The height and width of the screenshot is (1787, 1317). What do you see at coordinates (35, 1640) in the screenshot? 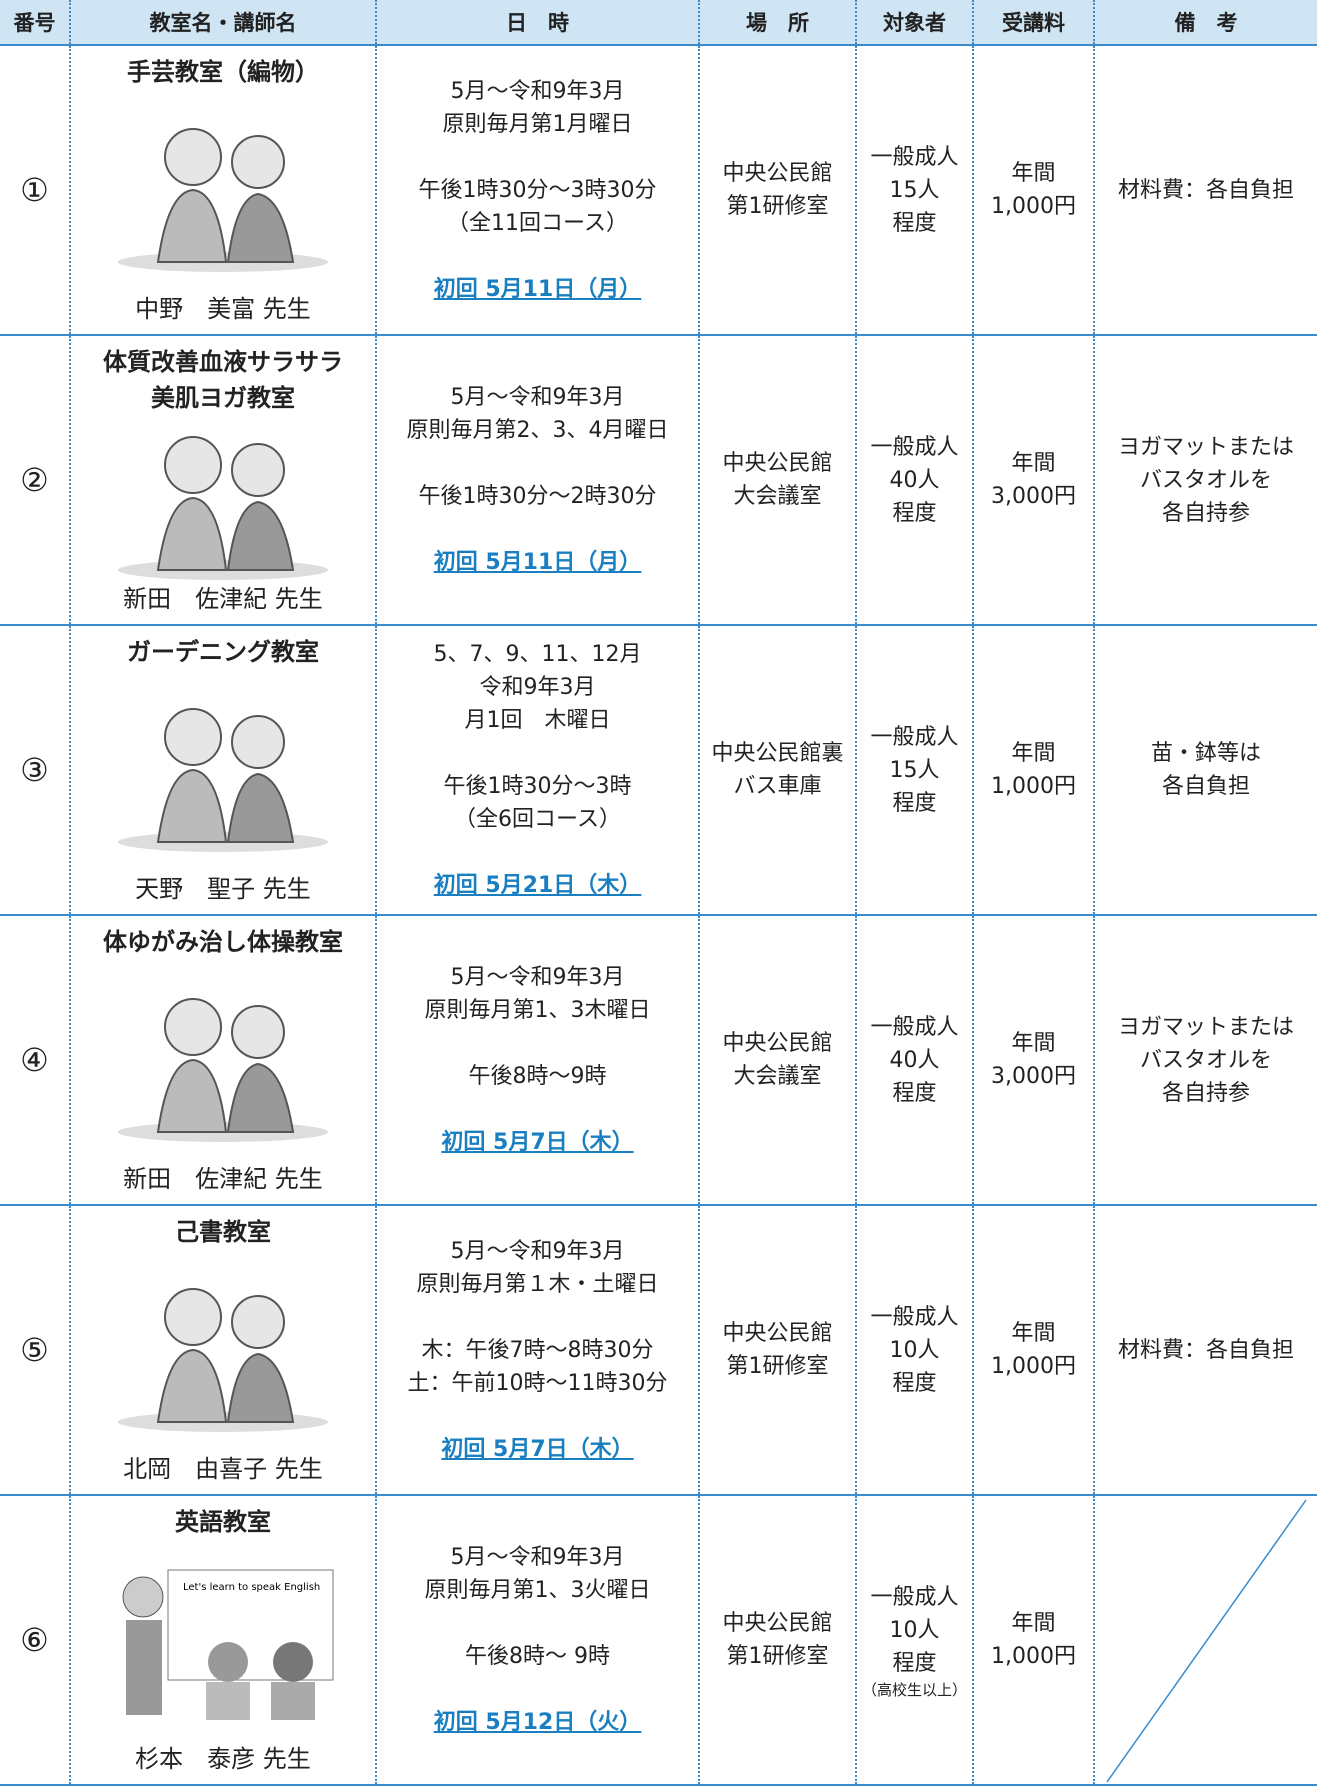
I see `number-cell: ⑥` at bounding box center [35, 1640].